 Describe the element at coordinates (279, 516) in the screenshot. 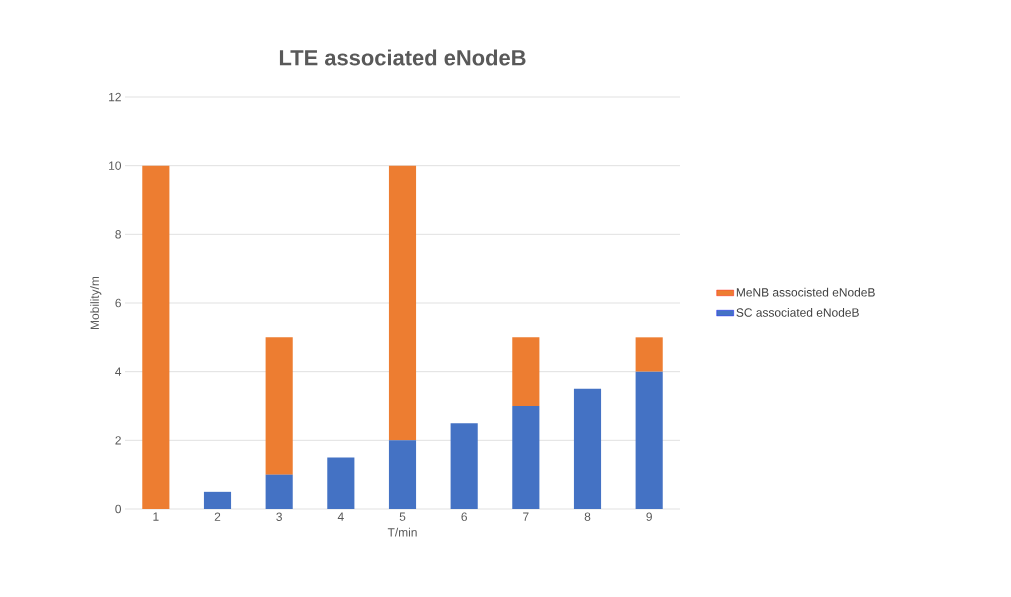

I see `x-tick-label: 3` at that location.